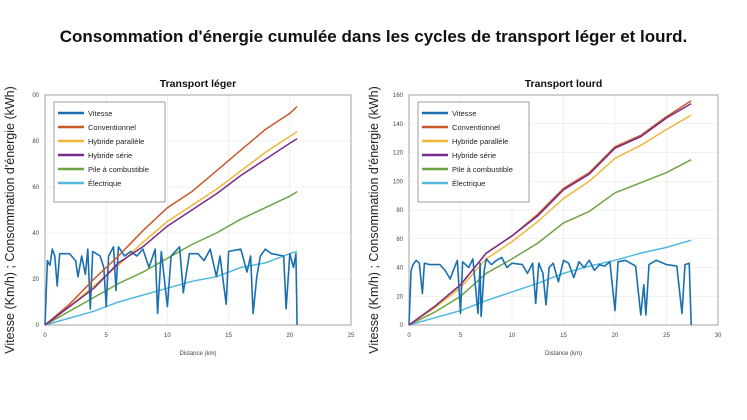 The height and width of the screenshot is (420, 747). Describe the element at coordinates (398, 96) in the screenshot. I see `y-tick-label: 160` at that location.